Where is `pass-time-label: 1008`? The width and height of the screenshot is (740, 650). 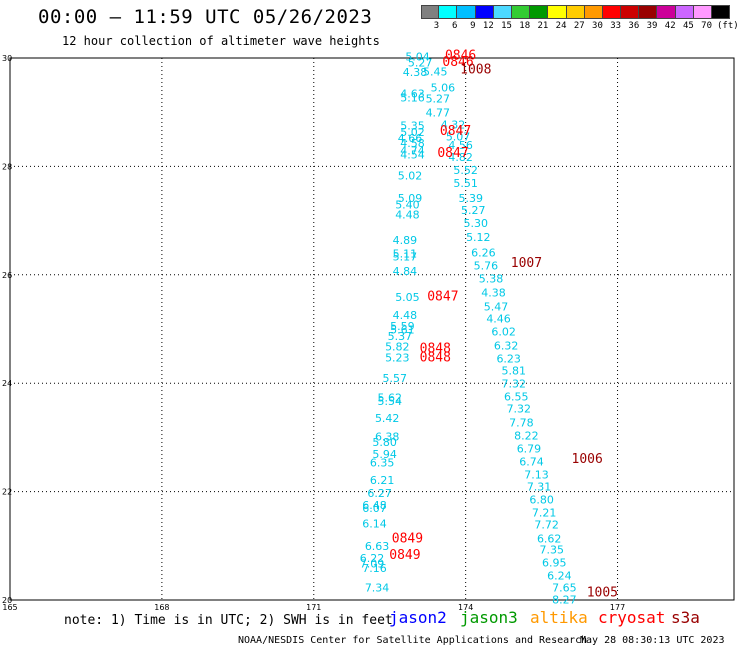 pass-time-label: 1008 is located at coordinates (475, 70).